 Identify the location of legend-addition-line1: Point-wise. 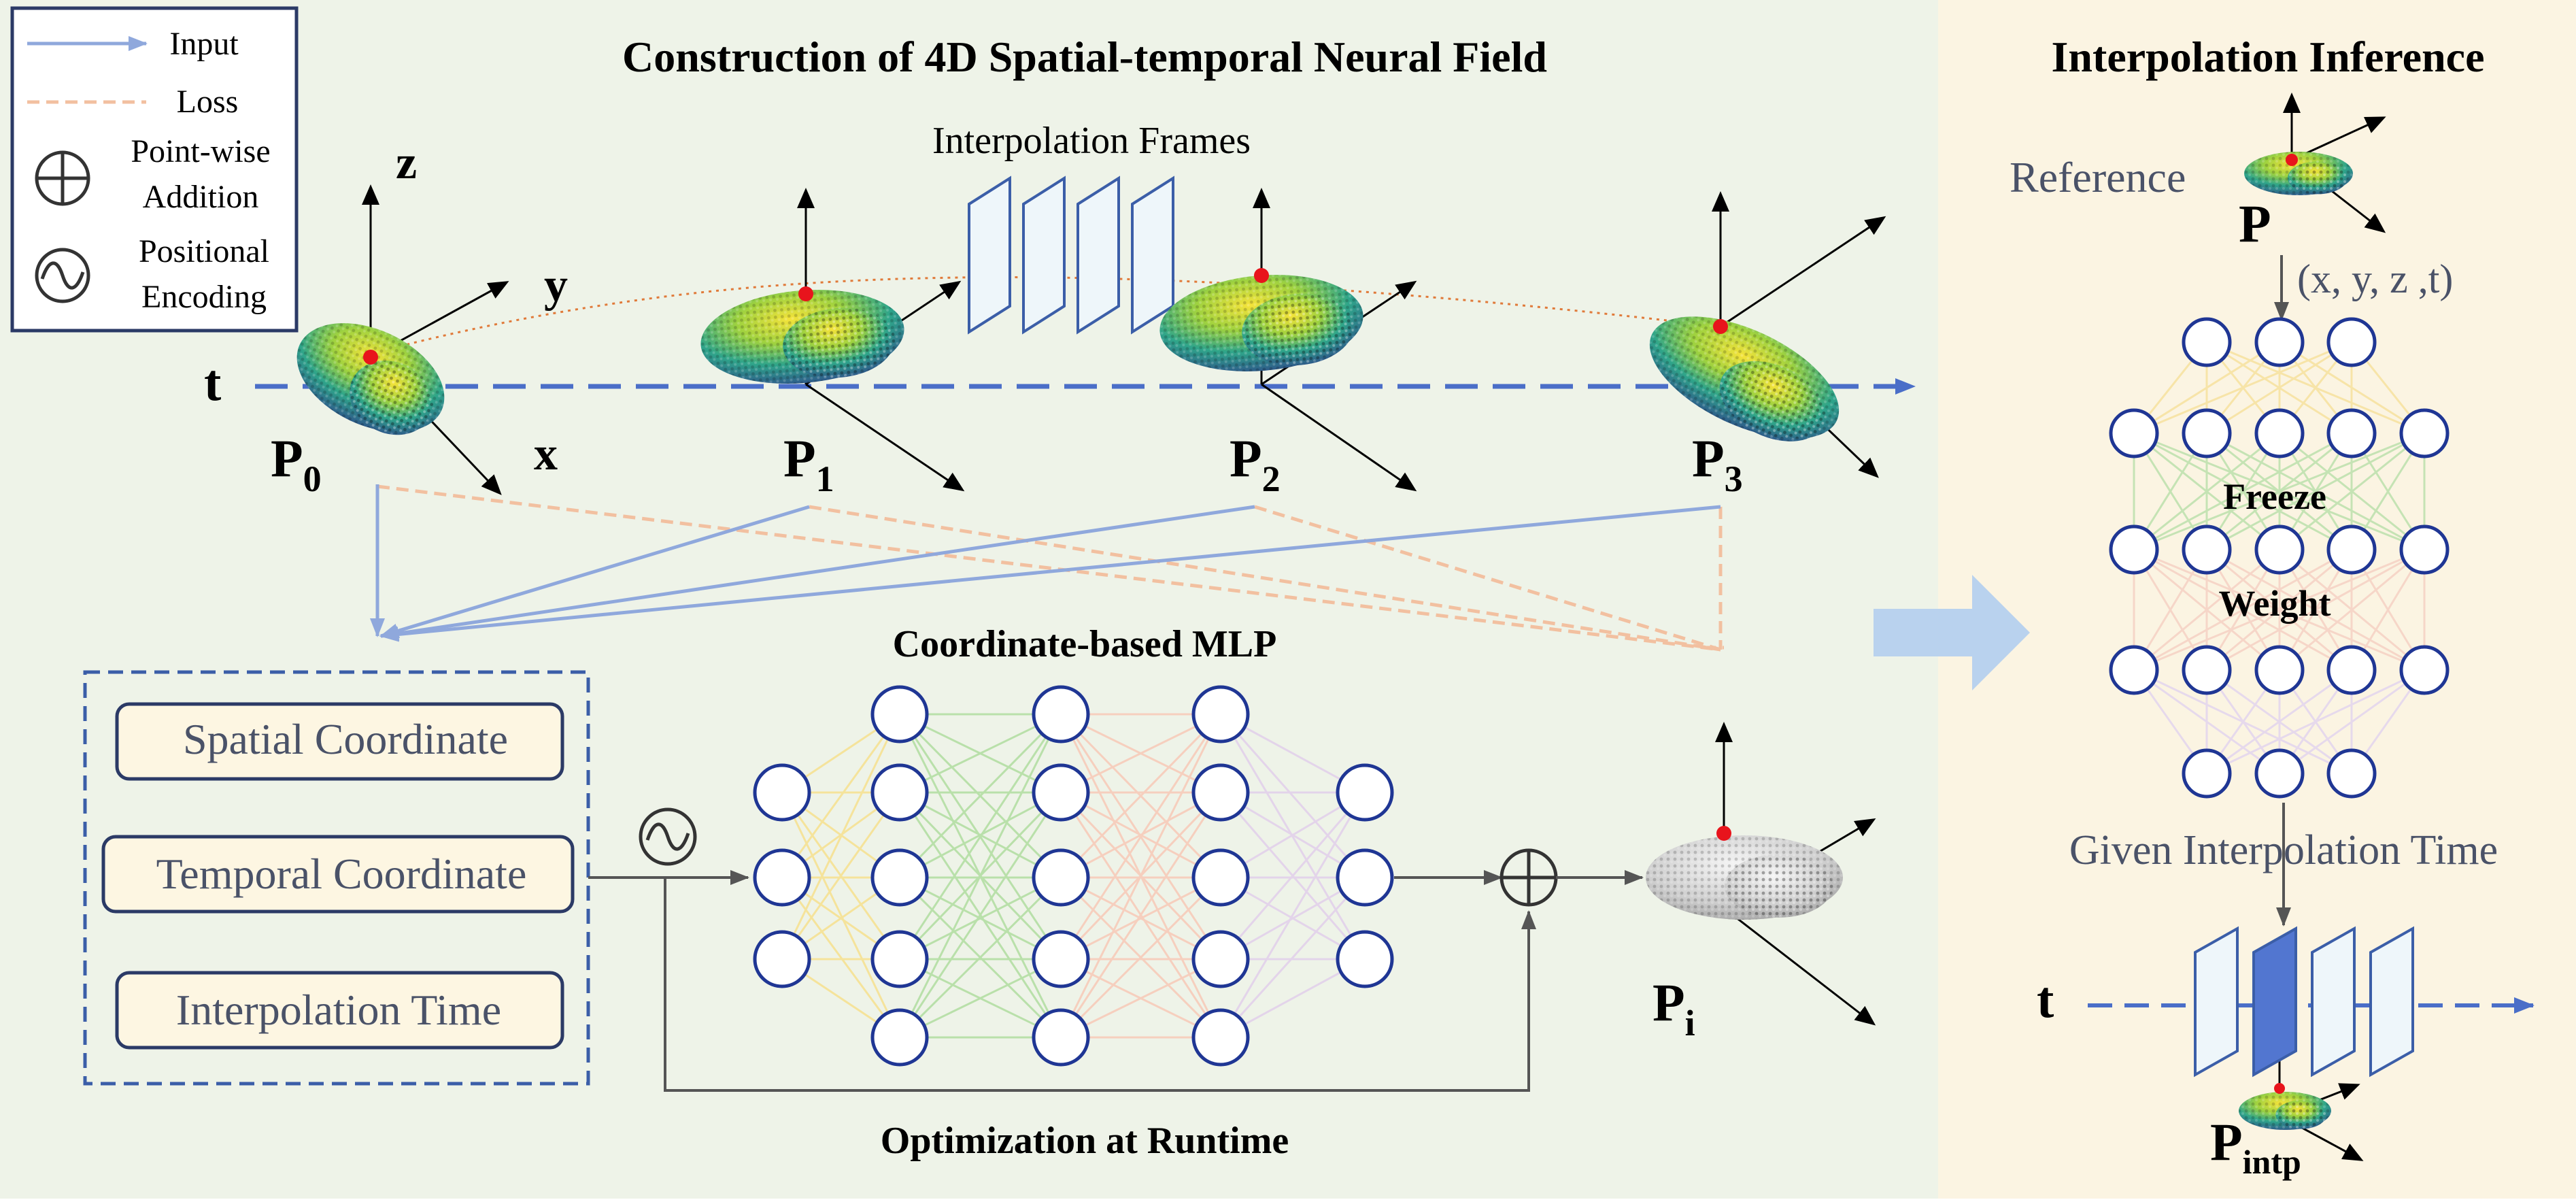
(200, 151).